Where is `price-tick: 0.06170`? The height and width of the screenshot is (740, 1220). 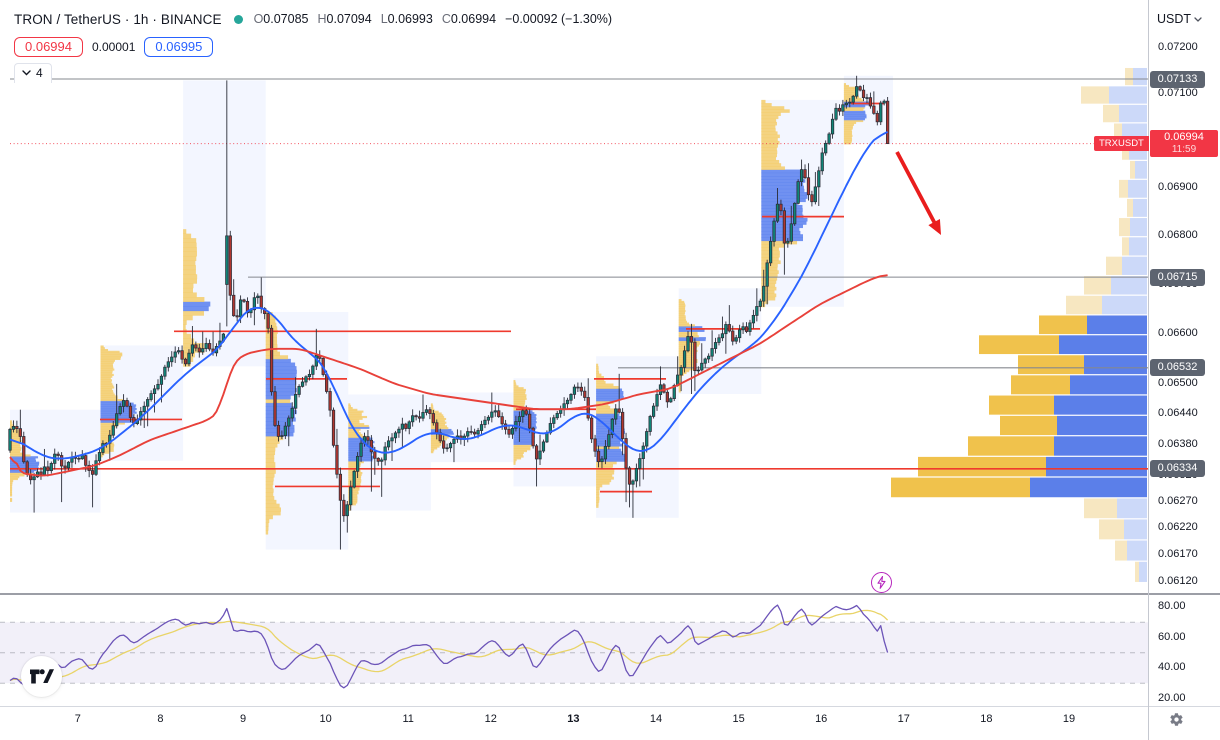 price-tick: 0.06170 is located at coordinates (1178, 553).